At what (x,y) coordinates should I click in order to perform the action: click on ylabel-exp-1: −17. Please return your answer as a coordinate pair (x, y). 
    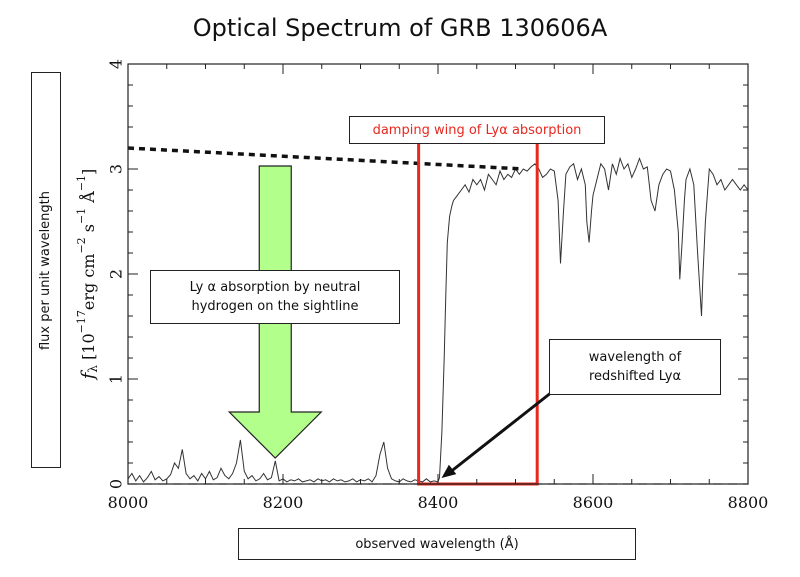
    Looking at the image, I should click on (81, 321).